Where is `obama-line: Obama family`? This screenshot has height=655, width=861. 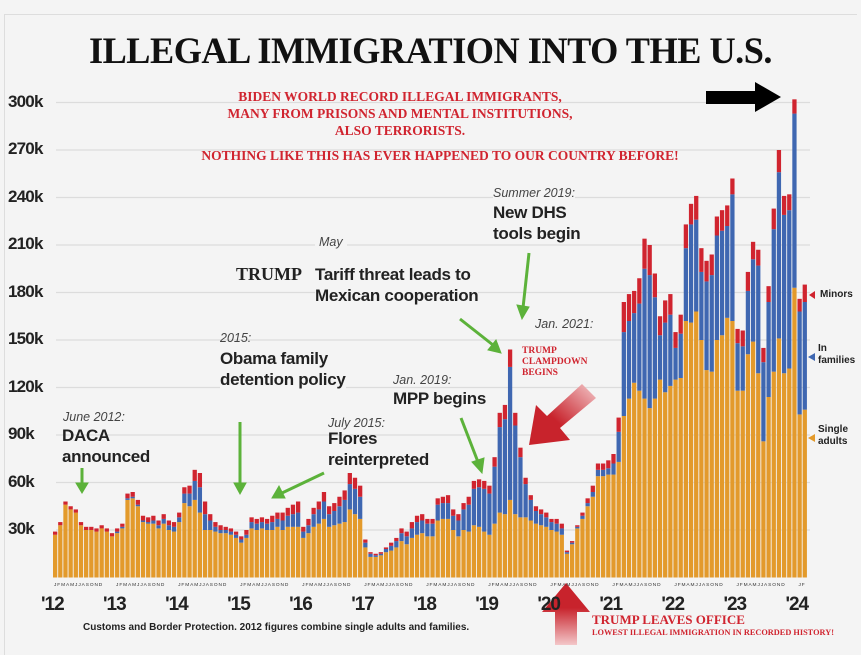
obama-line: Obama family is located at coordinates (274, 358).